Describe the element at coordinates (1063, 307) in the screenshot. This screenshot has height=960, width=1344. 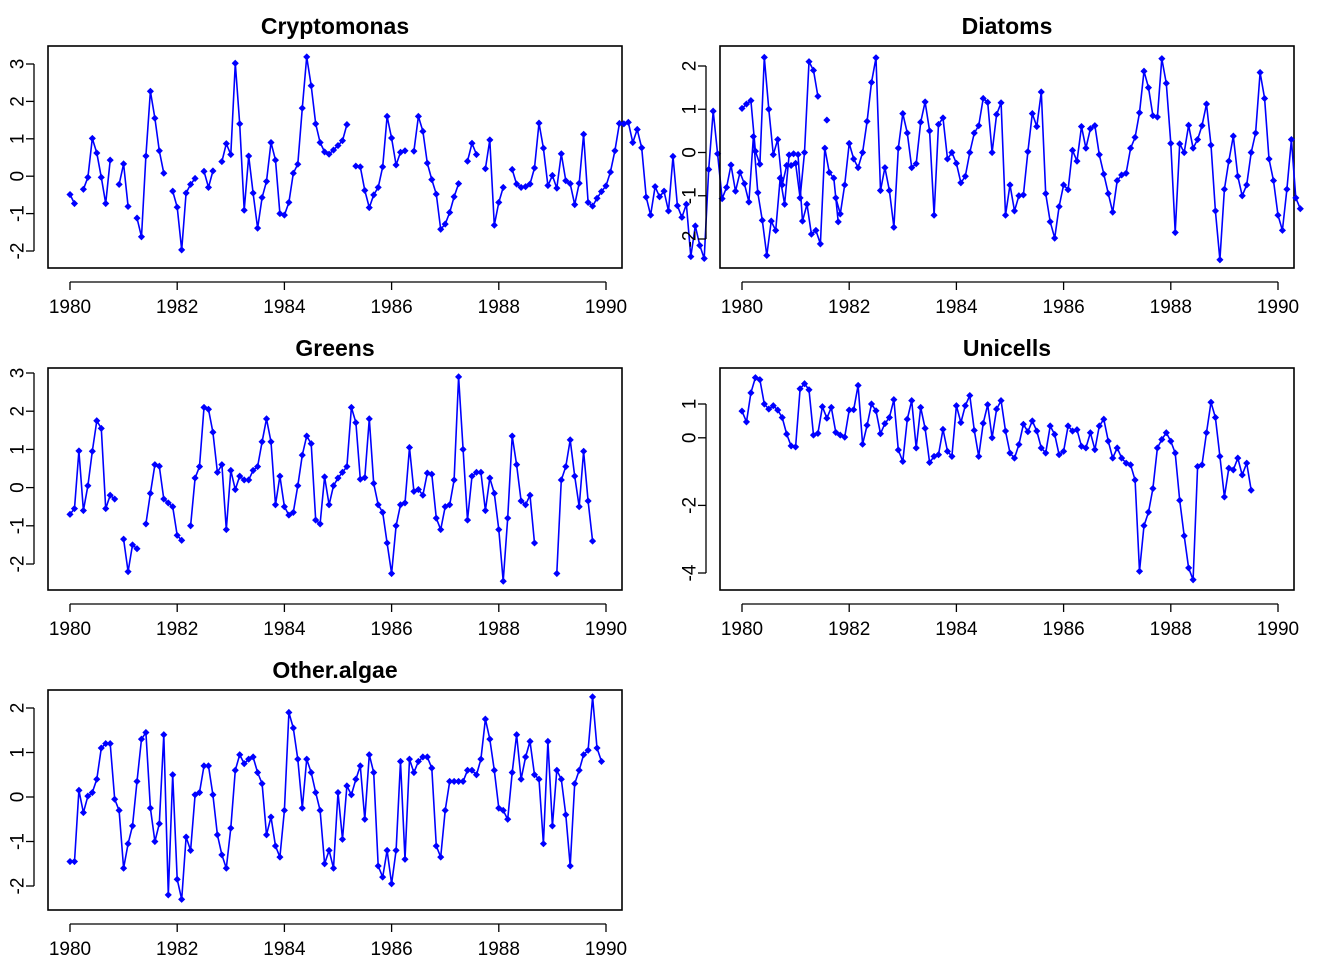
I see `x-tick-label: 1986` at that location.